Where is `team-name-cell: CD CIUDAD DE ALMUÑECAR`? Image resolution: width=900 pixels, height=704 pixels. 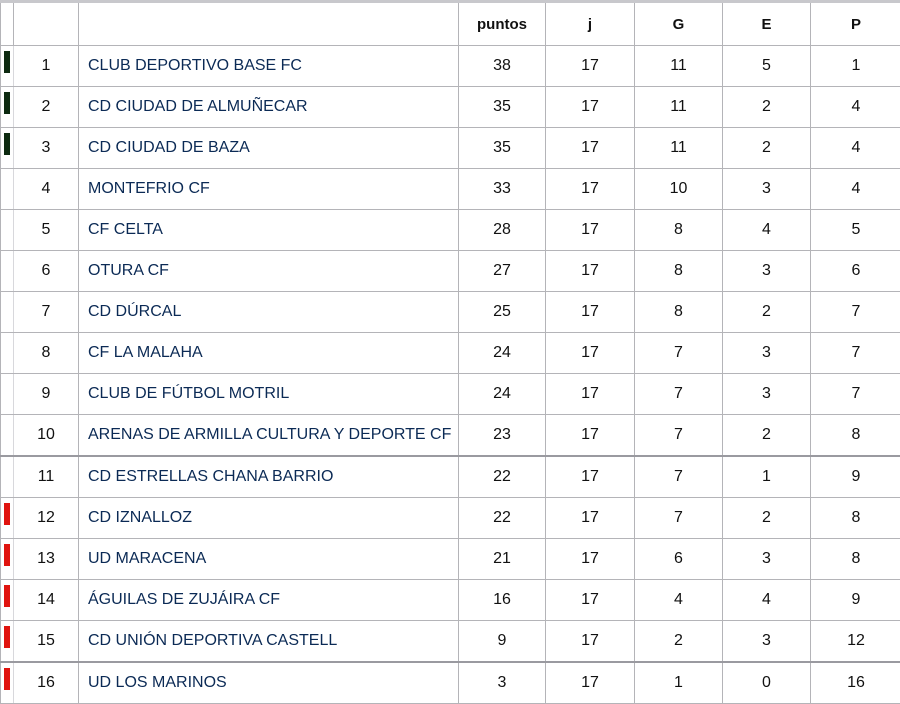 team-name-cell: CD CIUDAD DE ALMUÑECAR is located at coordinates (269, 107).